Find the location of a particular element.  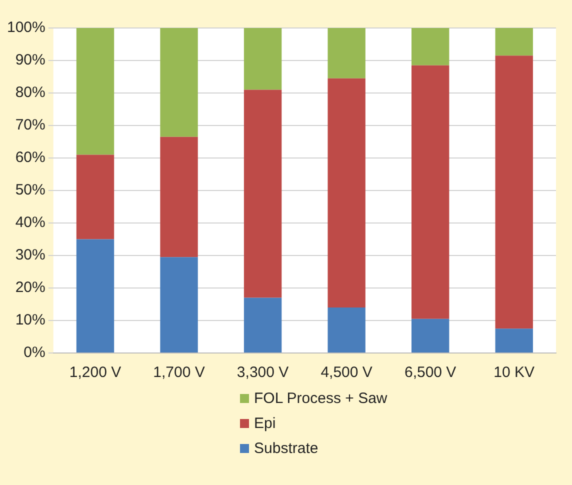

legend-label: Epi is located at coordinates (265, 423).